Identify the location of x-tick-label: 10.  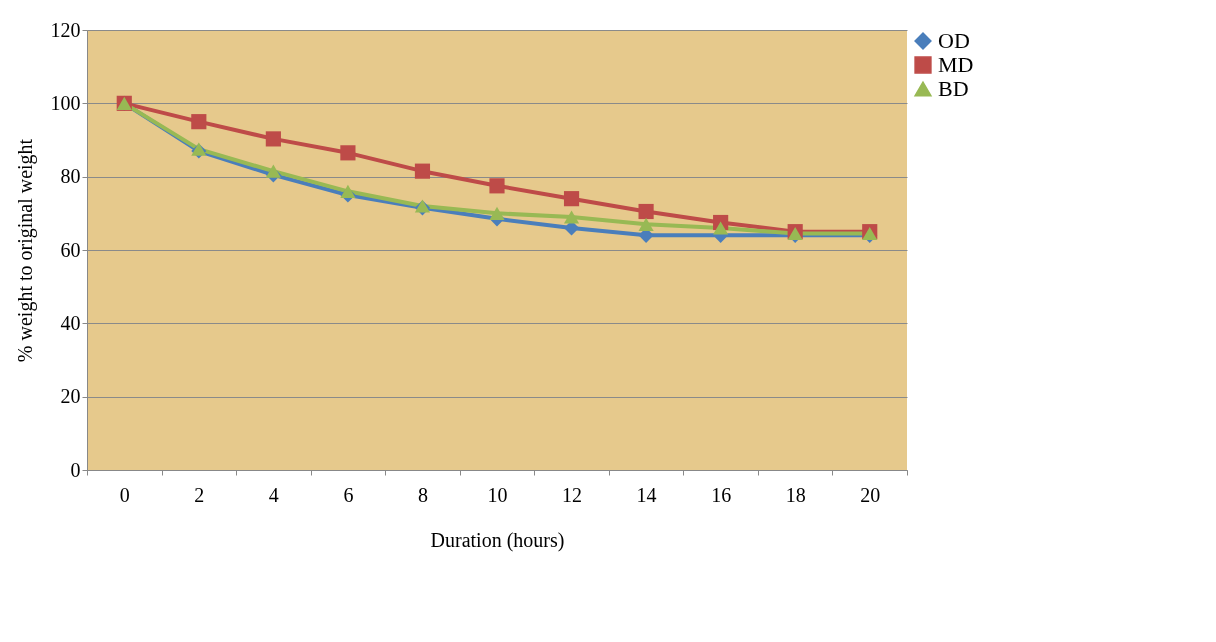
(497, 494).